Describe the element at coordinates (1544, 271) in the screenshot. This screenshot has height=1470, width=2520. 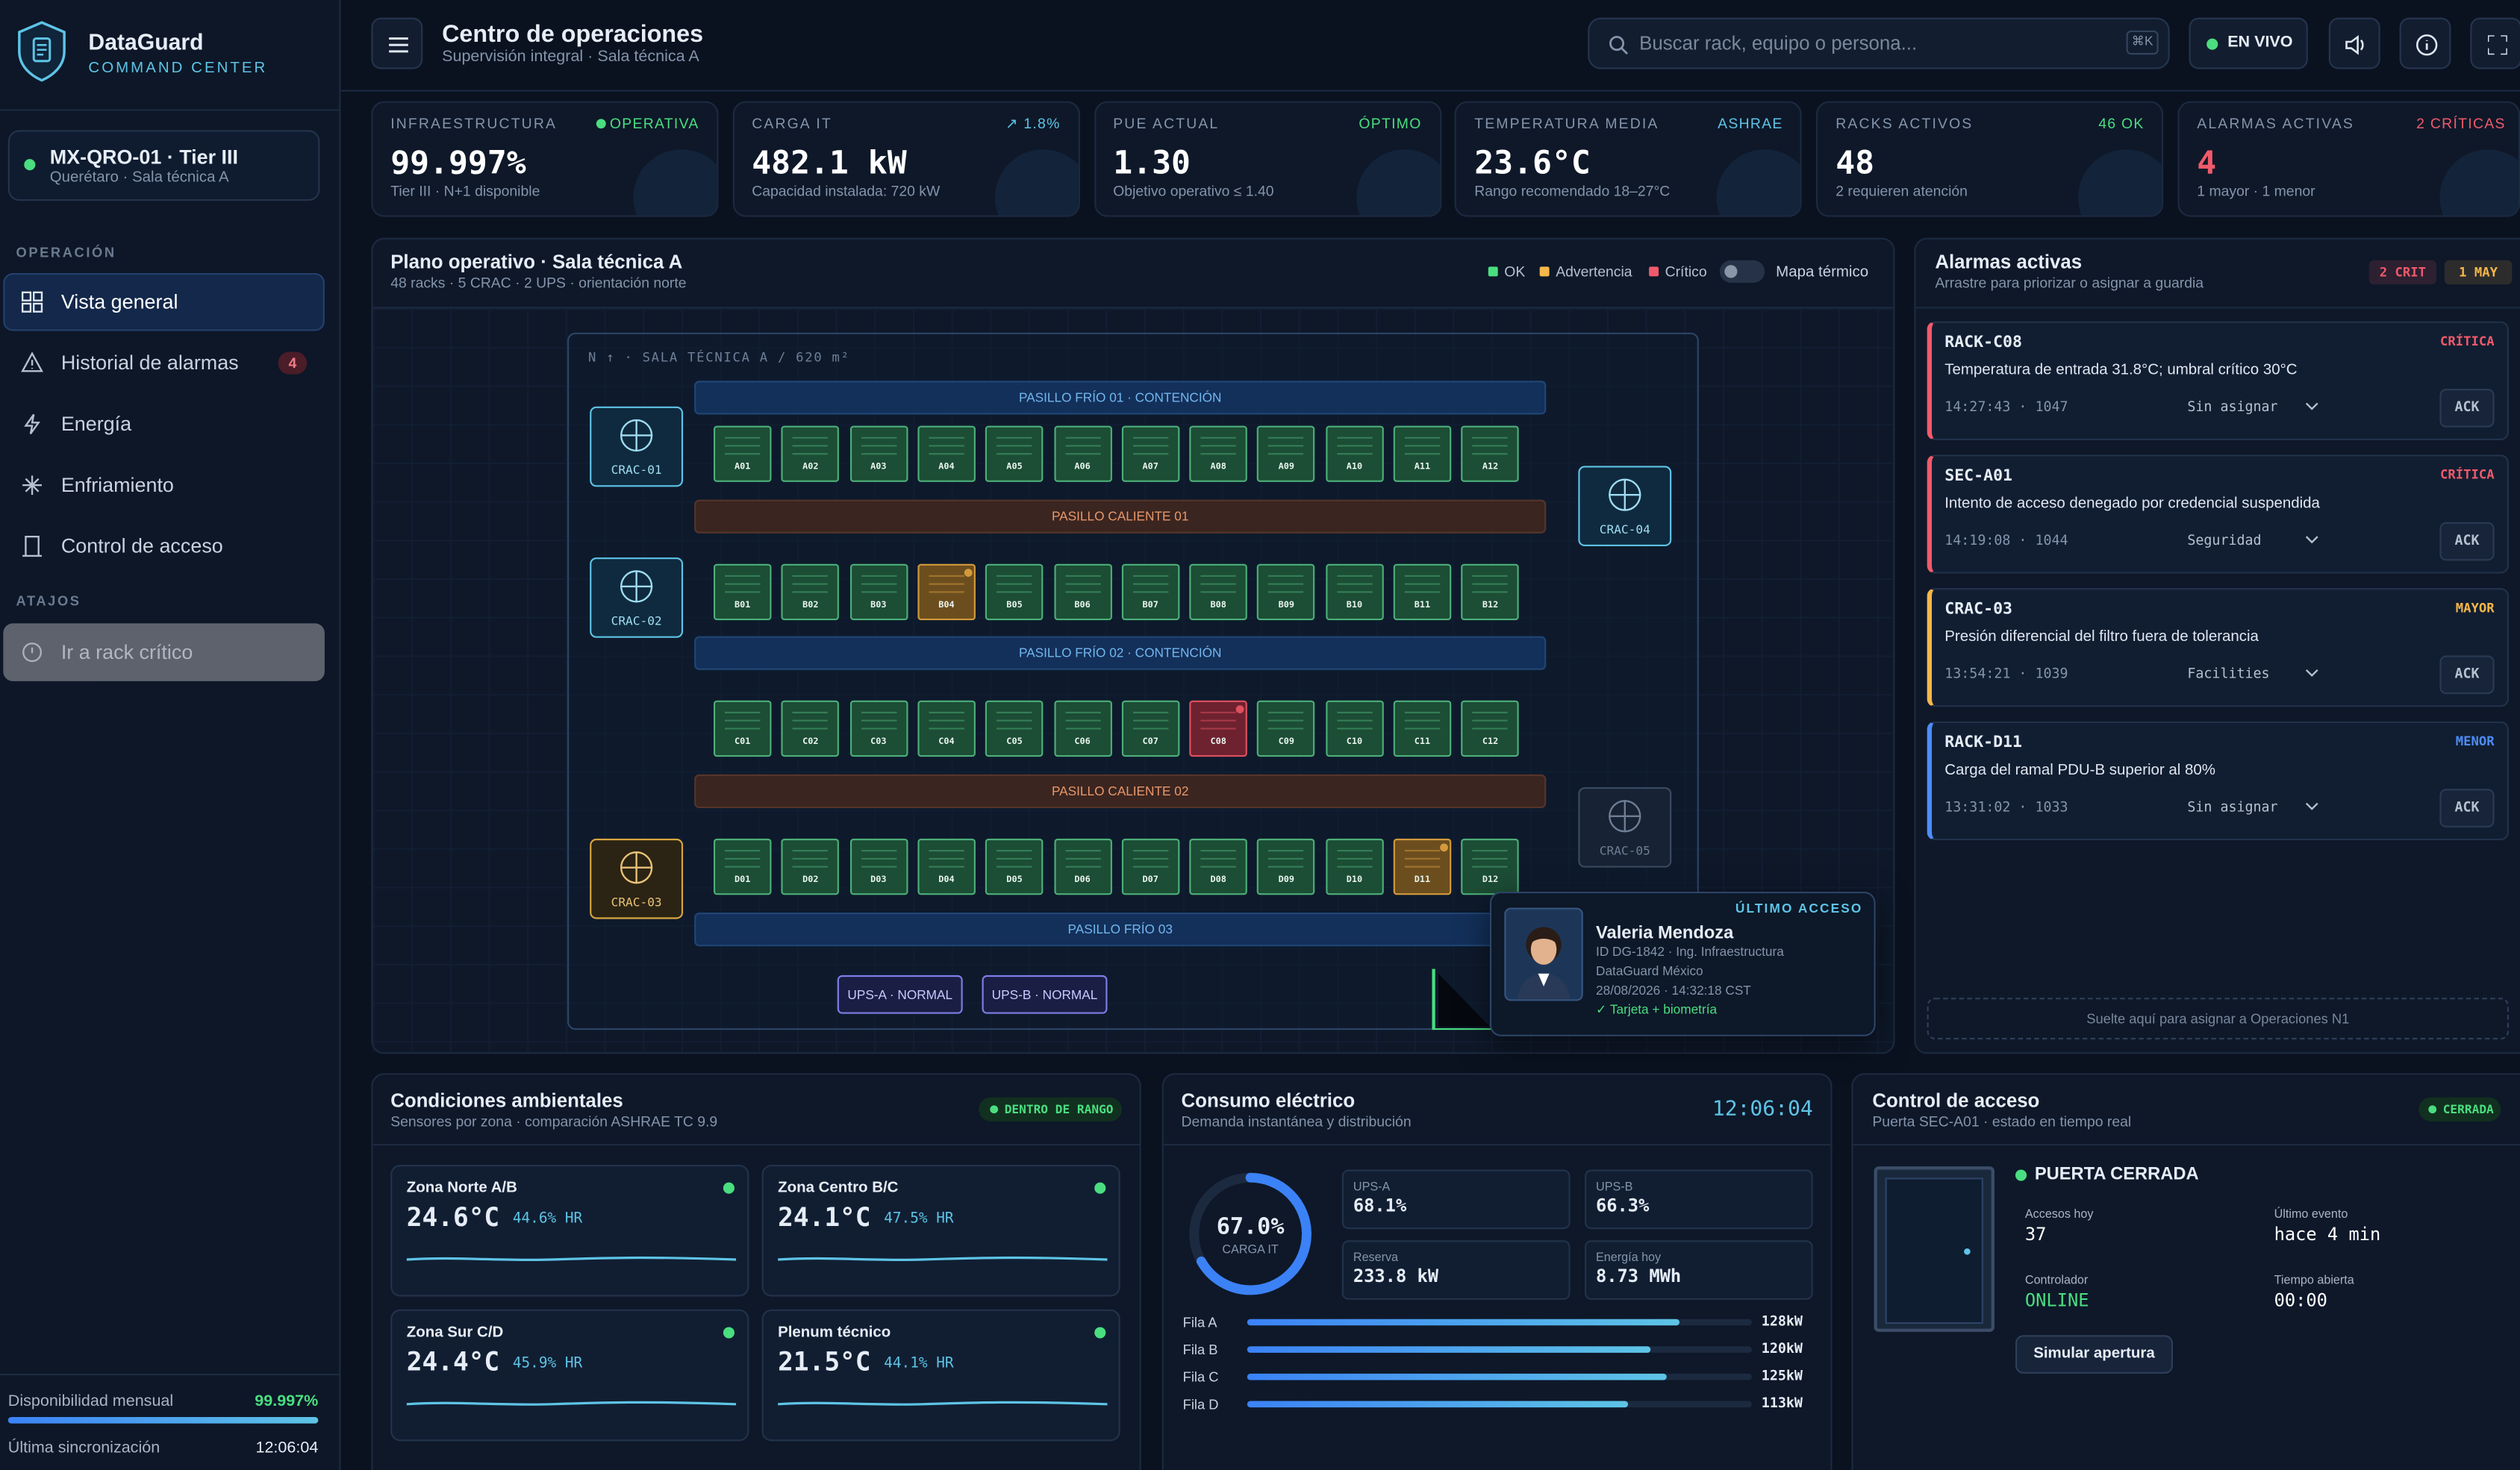
I see `legend-swatch` at that location.